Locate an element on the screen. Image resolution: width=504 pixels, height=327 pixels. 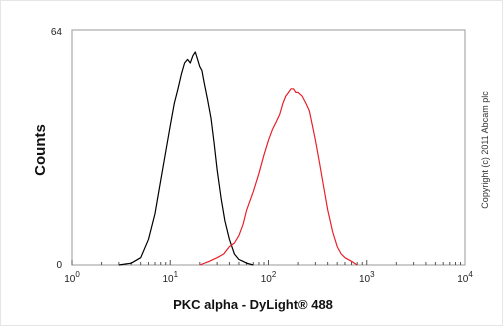
x-tick-label: 10⁴ is located at coordinates (465, 277).